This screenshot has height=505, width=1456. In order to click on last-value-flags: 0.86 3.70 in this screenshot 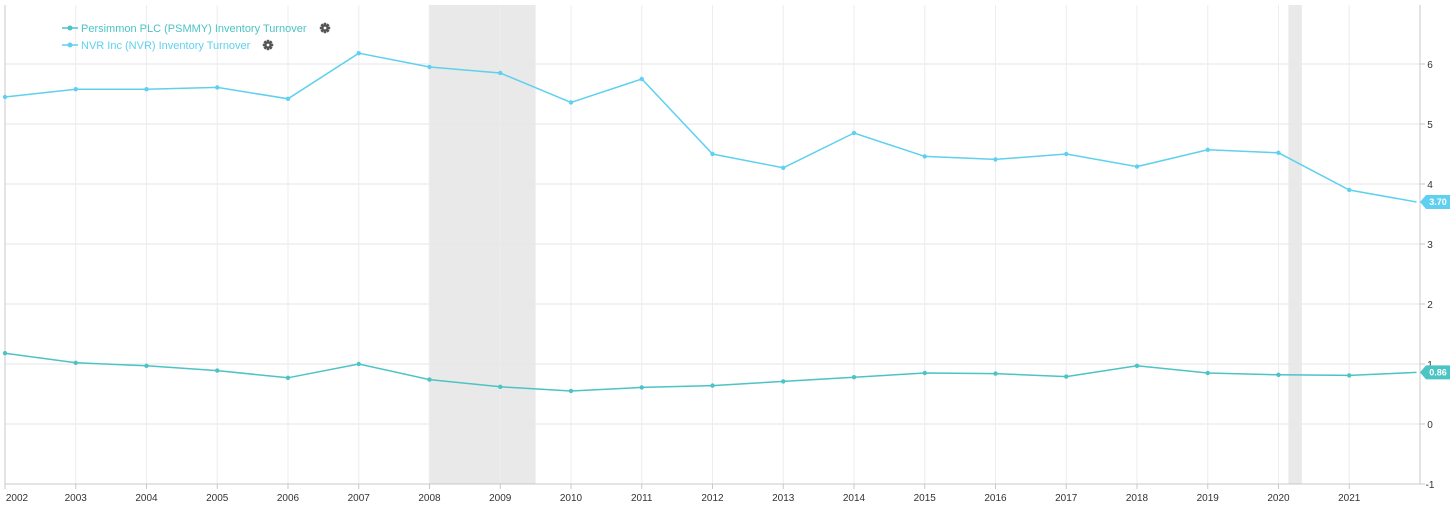, I will do `click(1435, 287)`.